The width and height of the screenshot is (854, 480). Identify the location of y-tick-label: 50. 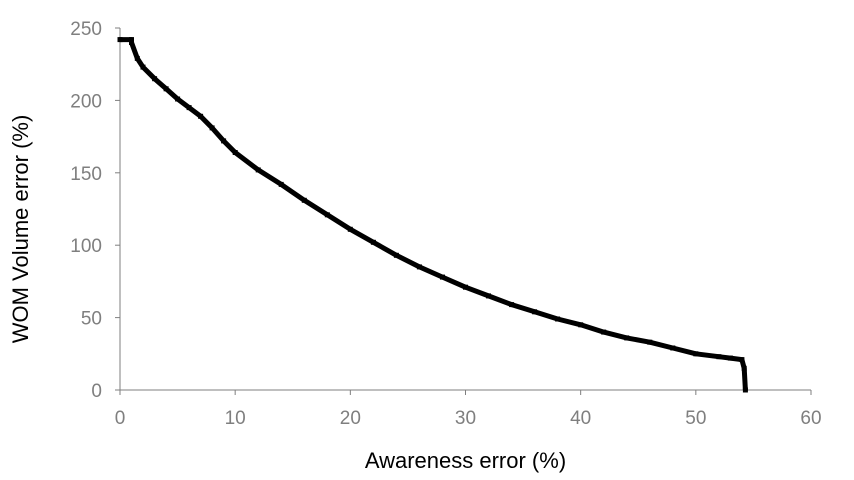
(91, 319).